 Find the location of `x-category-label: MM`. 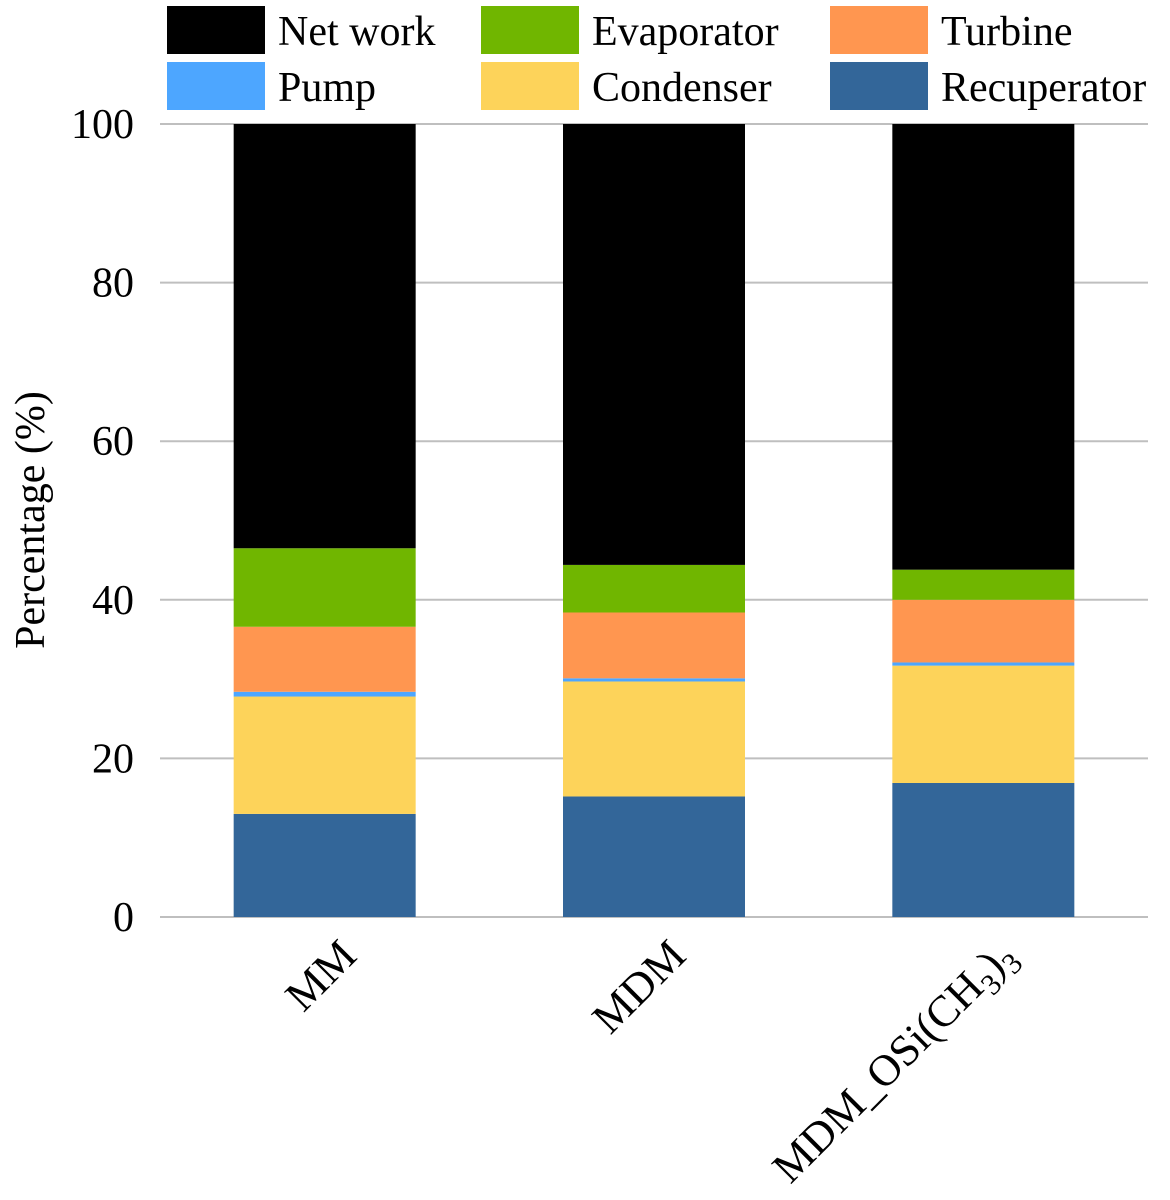

x-category-label: MM is located at coordinates (321, 975).